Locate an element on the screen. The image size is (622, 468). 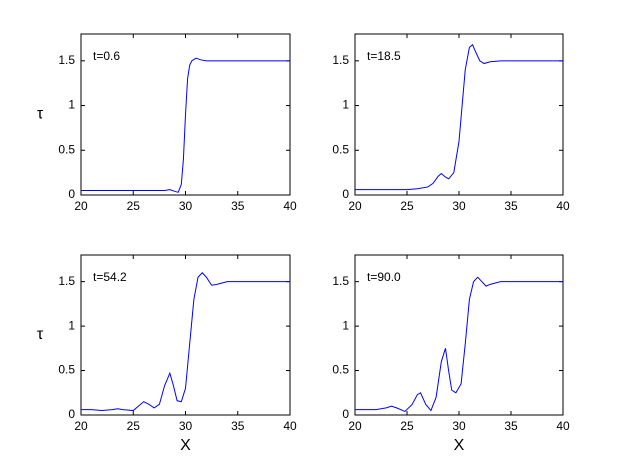
annotation: t=54.2 is located at coordinates (110, 277).